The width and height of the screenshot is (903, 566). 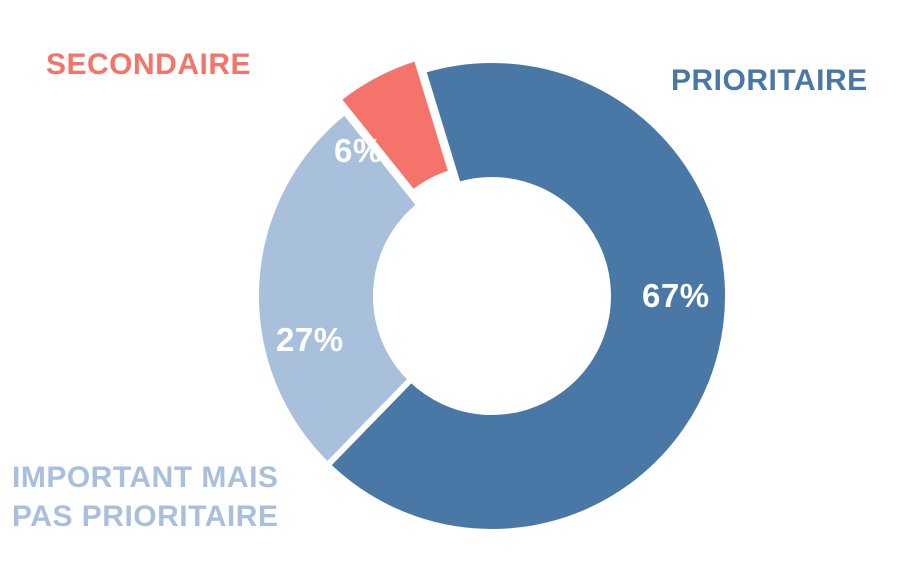 I want to click on datalabel-secondaire: 6%, so click(x=358, y=150).